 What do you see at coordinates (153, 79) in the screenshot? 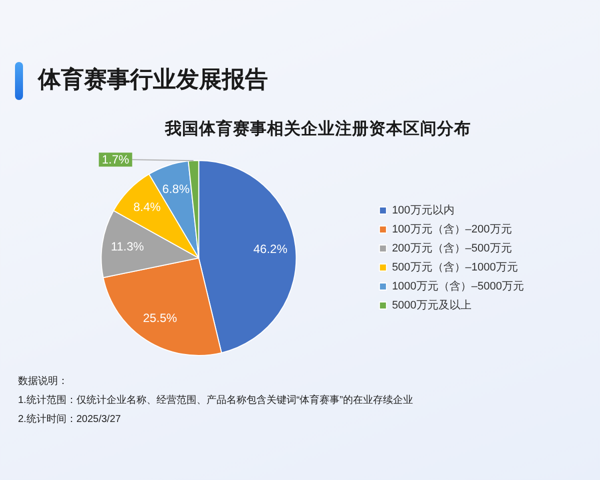
I see `chart-title: 体育赛事行业发展报告` at bounding box center [153, 79].